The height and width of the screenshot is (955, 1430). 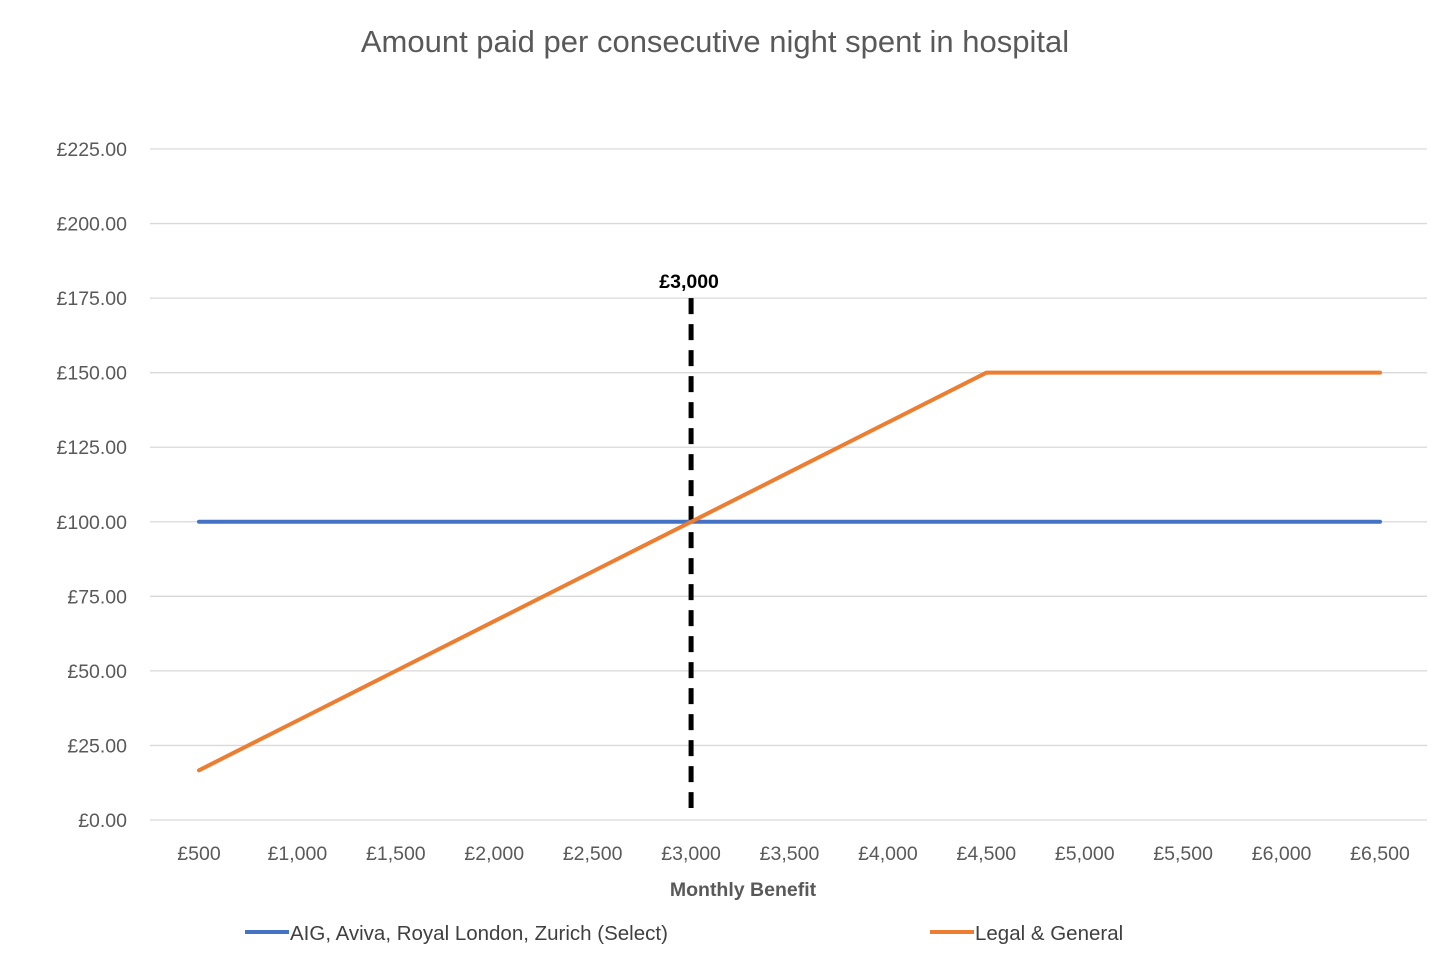 What do you see at coordinates (298, 854) in the screenshot?
I see `x-tick-label: £1,000` at bounding box center [298, 854].